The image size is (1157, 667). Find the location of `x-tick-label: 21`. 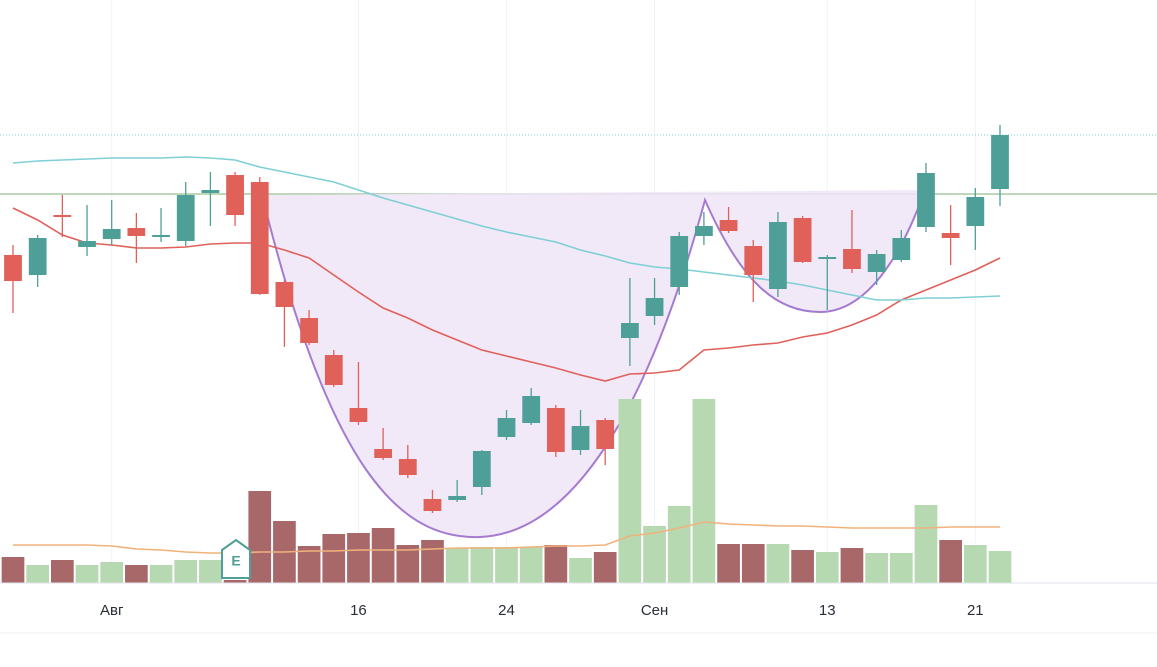

x-tick-label: 21 is located at coordinates (975, 610).